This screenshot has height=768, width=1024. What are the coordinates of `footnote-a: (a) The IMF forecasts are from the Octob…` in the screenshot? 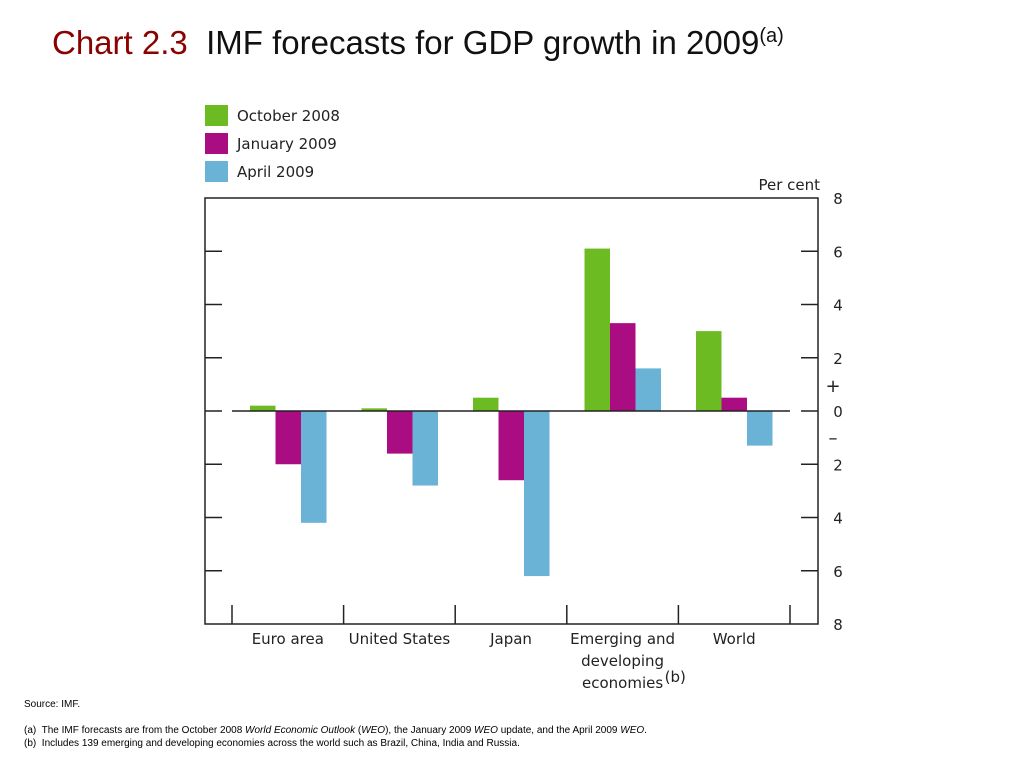 It's located at (514, 730).